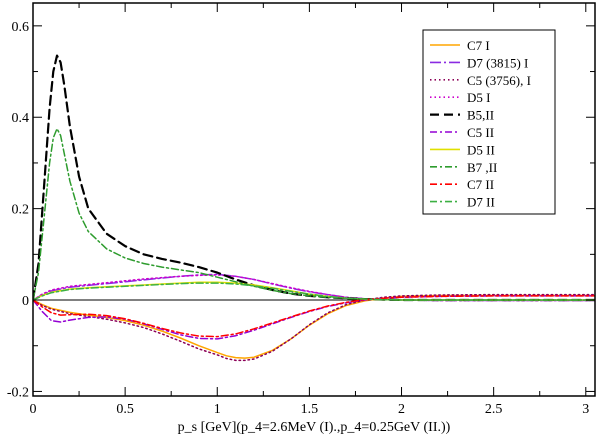 This screenshot has height=436, width=599. I want to click on series-line-c5-3756-i, so click(314, 327).